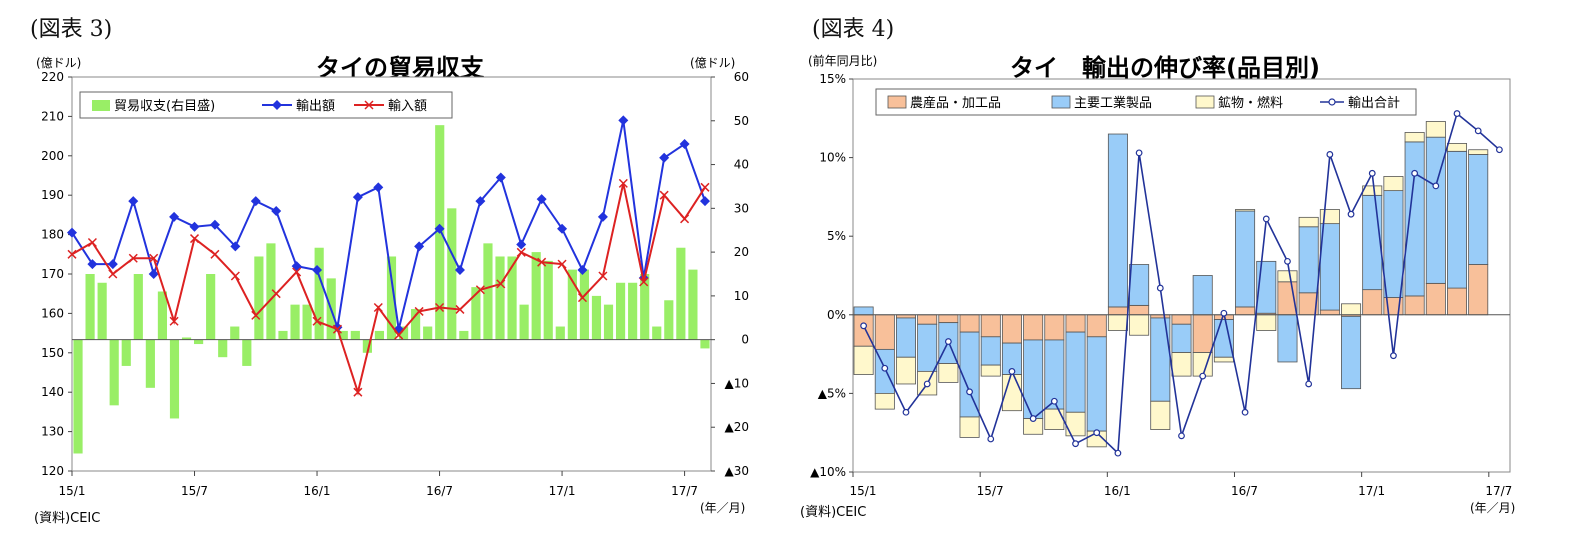 This screenshot has width=1587, height=559. What do you see at coordinates (741, 77) in the screenshot?
I see `right-tick-label: 60` at bounding box center [741, 77].